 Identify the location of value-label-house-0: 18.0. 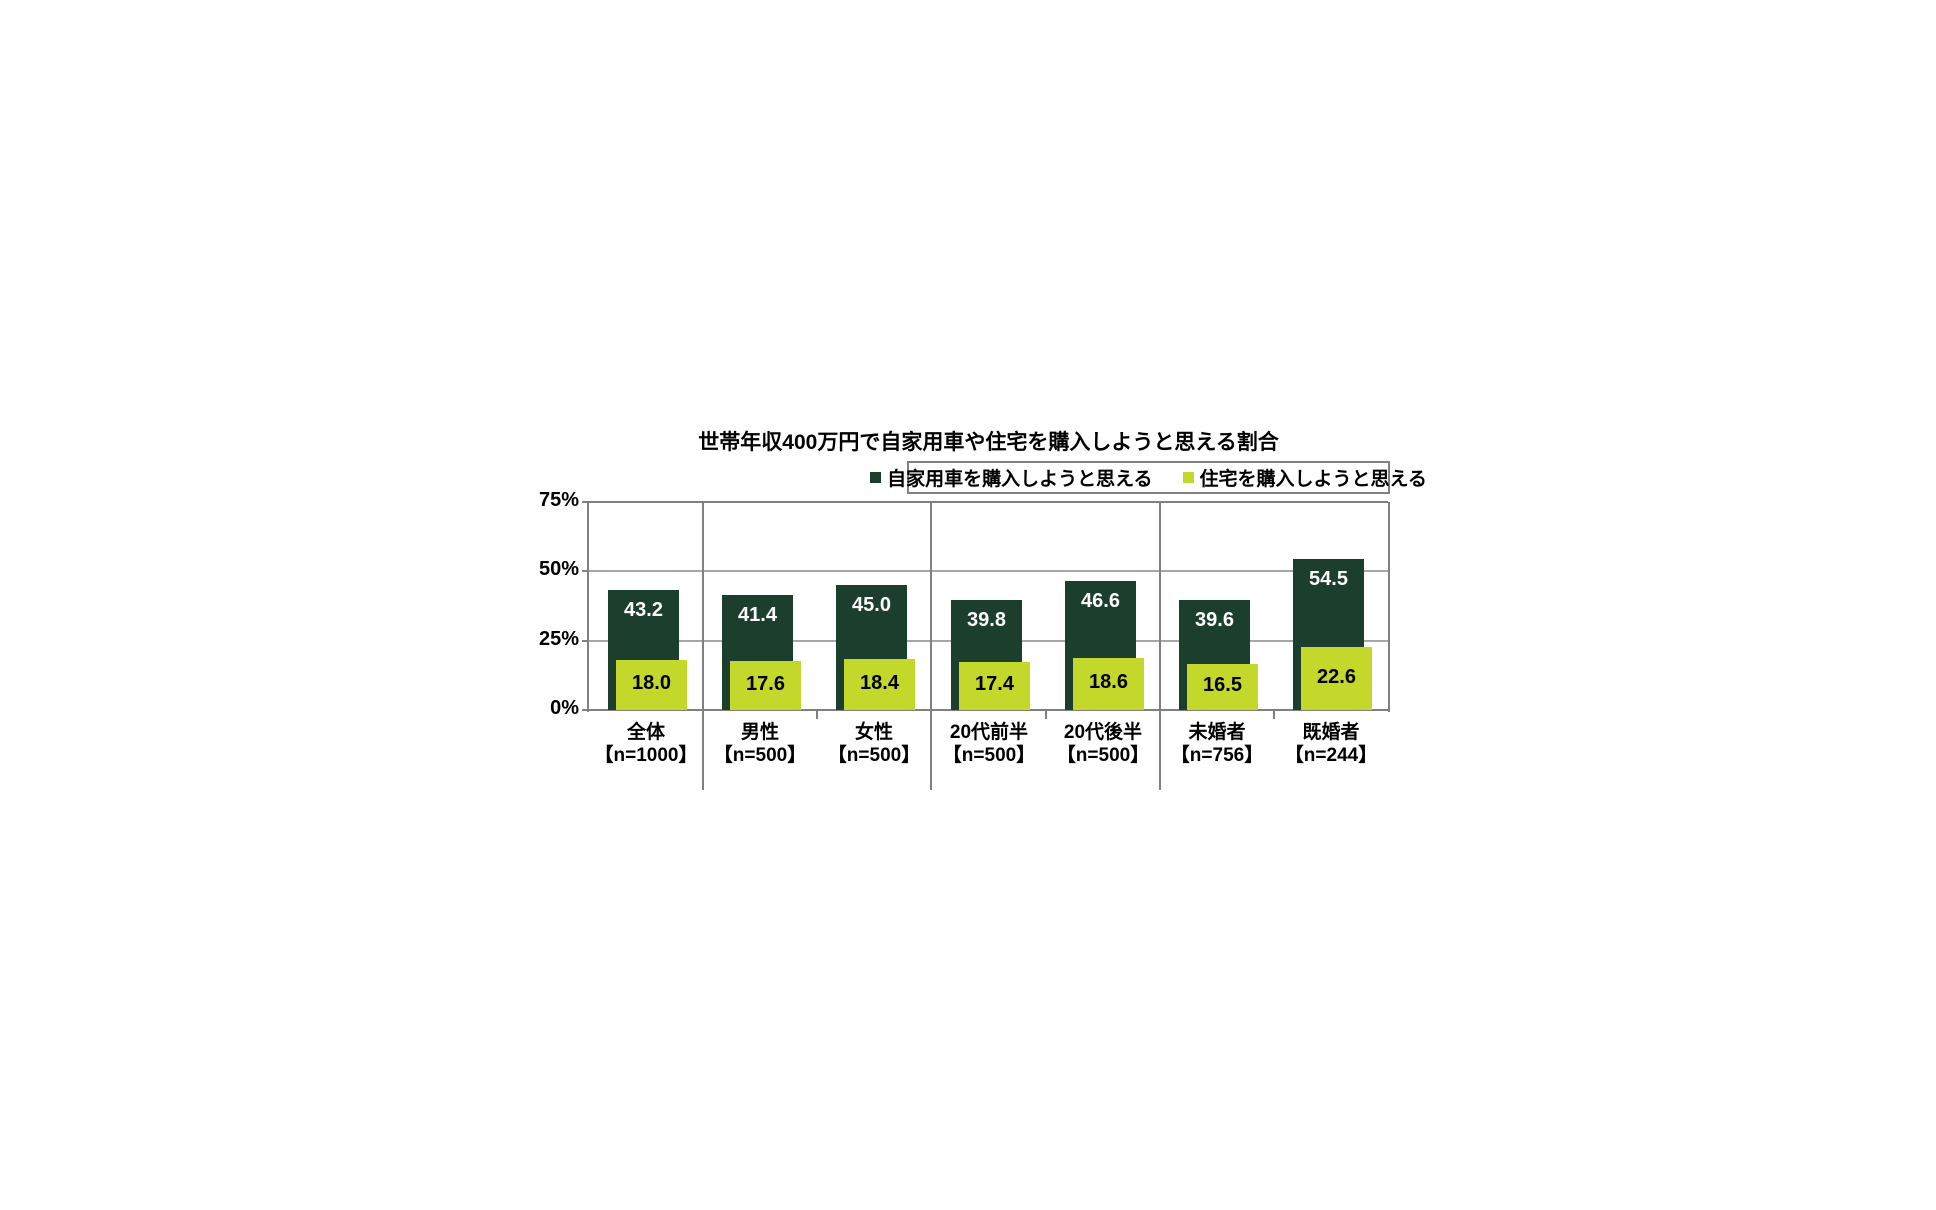
(651, 683).